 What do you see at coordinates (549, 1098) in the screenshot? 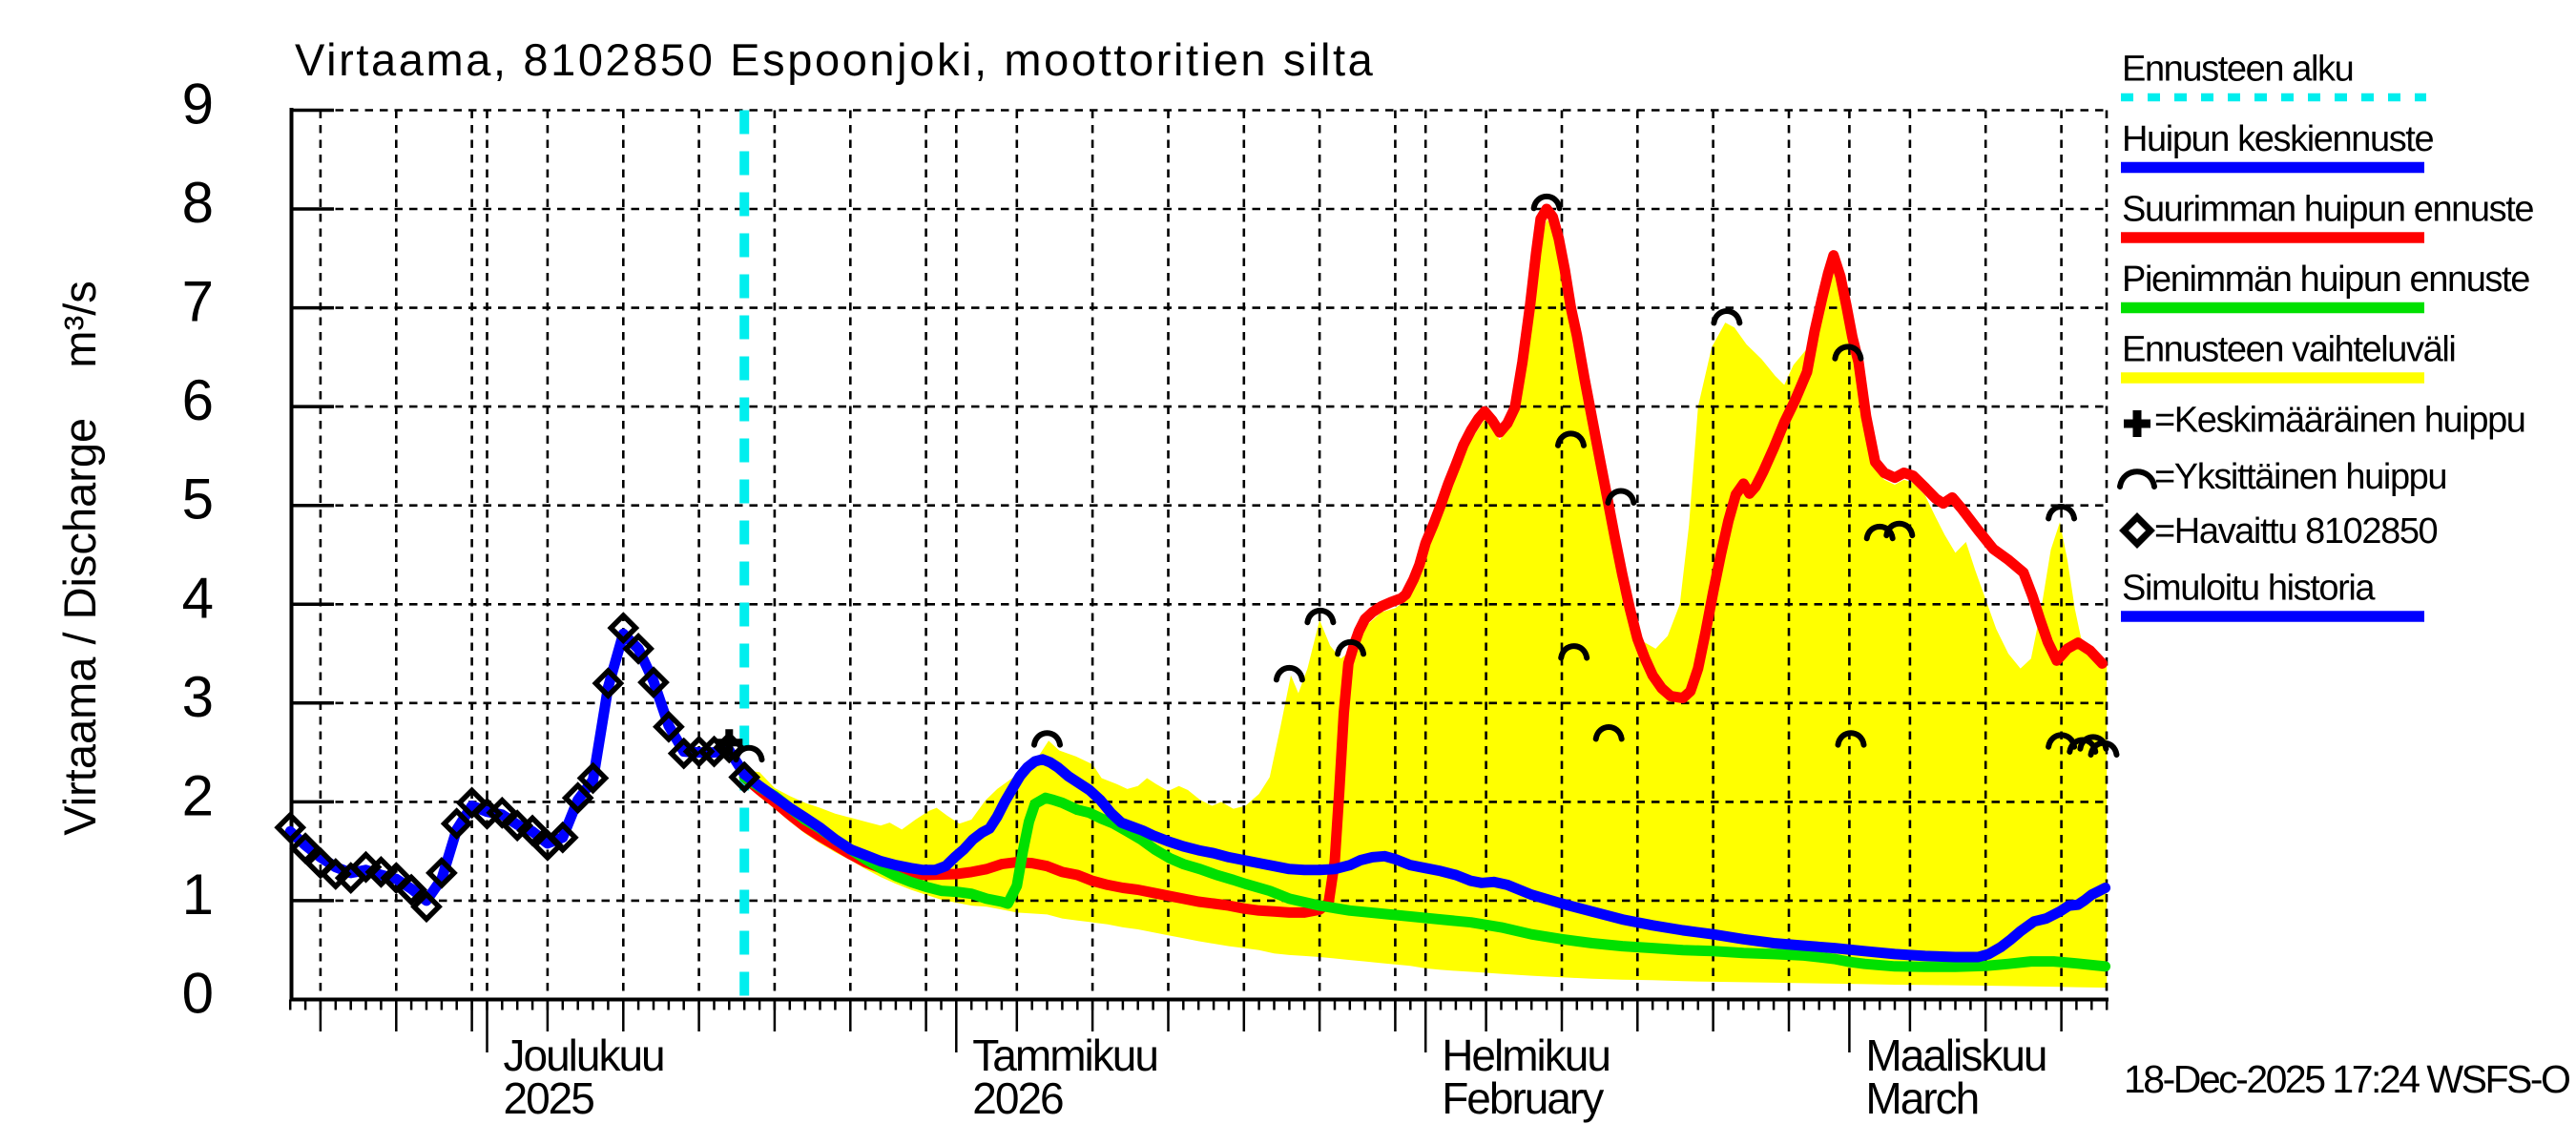
I see `svg-text: 2025` at bounding box center [549, 1098].